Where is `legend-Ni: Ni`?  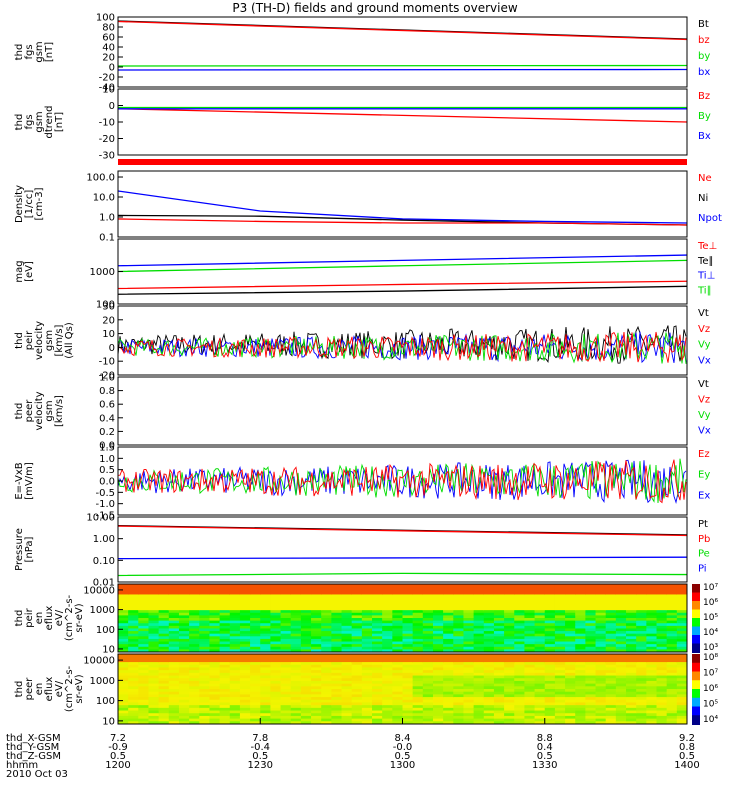 legend-Ni: Ni is located at coordinates (703, 198).